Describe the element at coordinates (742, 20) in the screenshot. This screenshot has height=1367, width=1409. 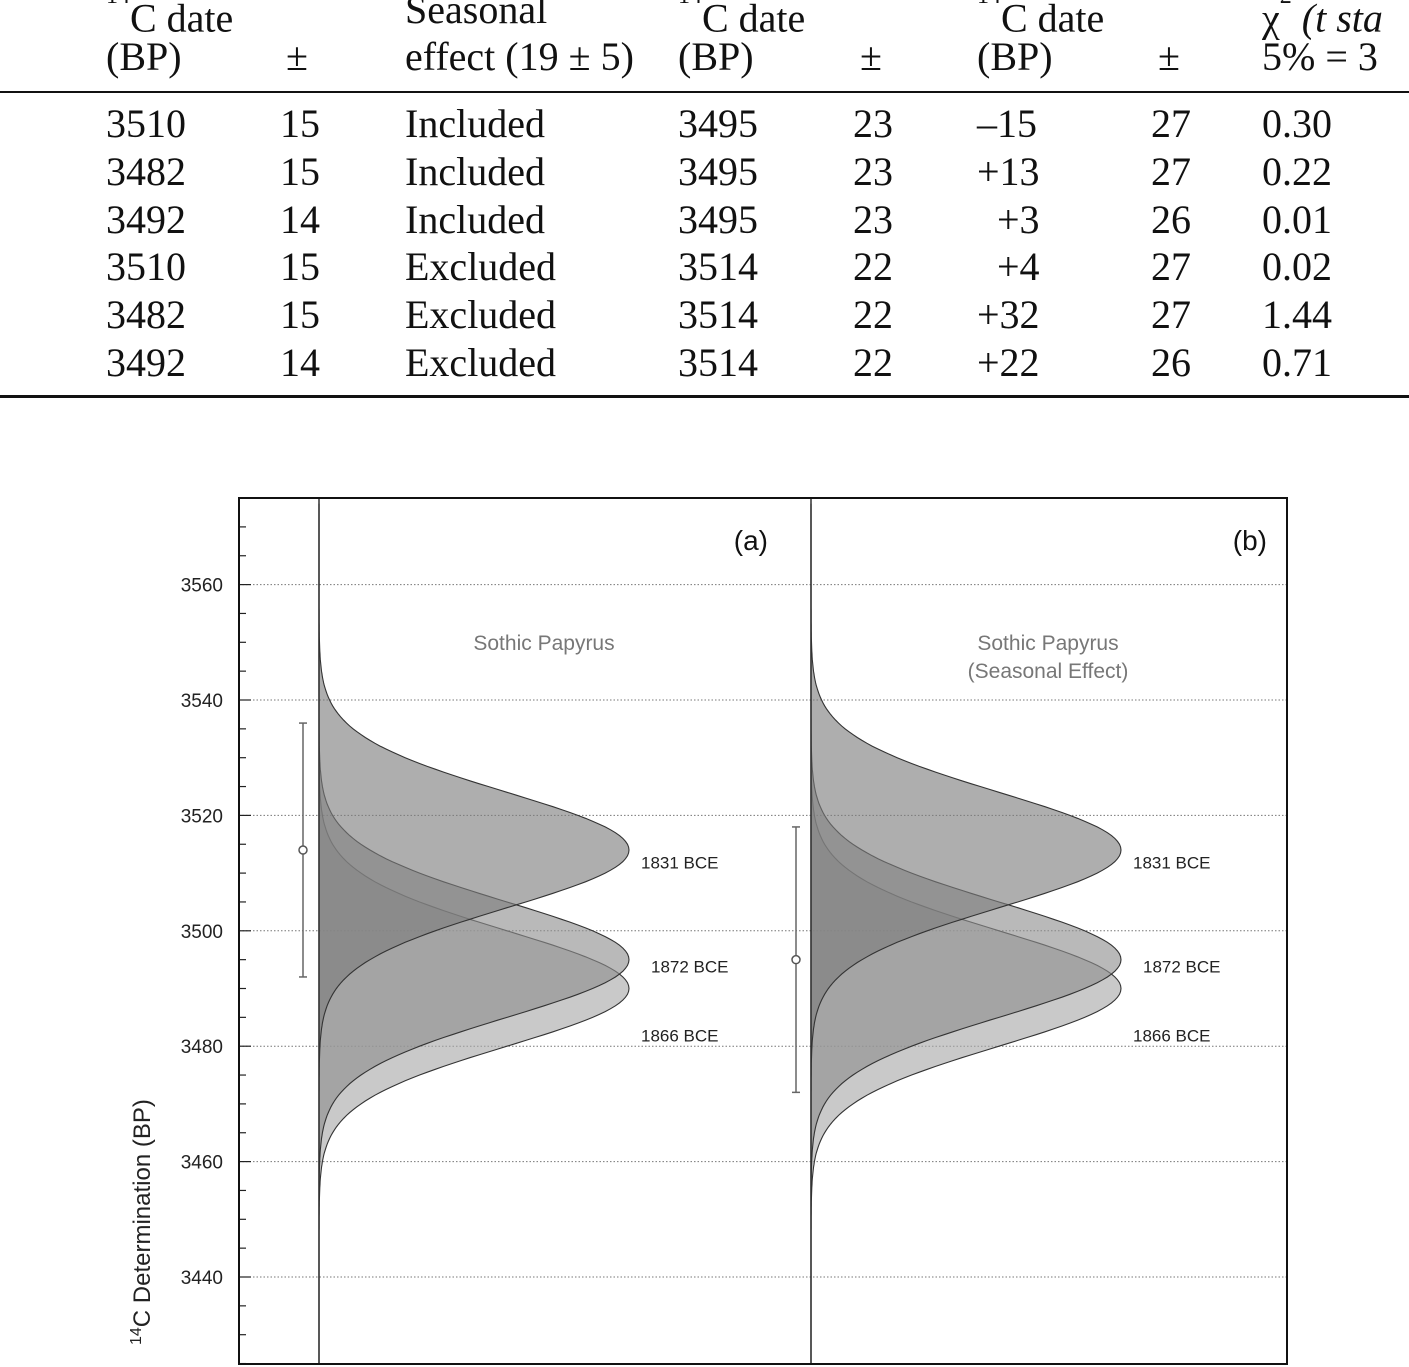
I see `header-c4-line1: 14C date` at that location.